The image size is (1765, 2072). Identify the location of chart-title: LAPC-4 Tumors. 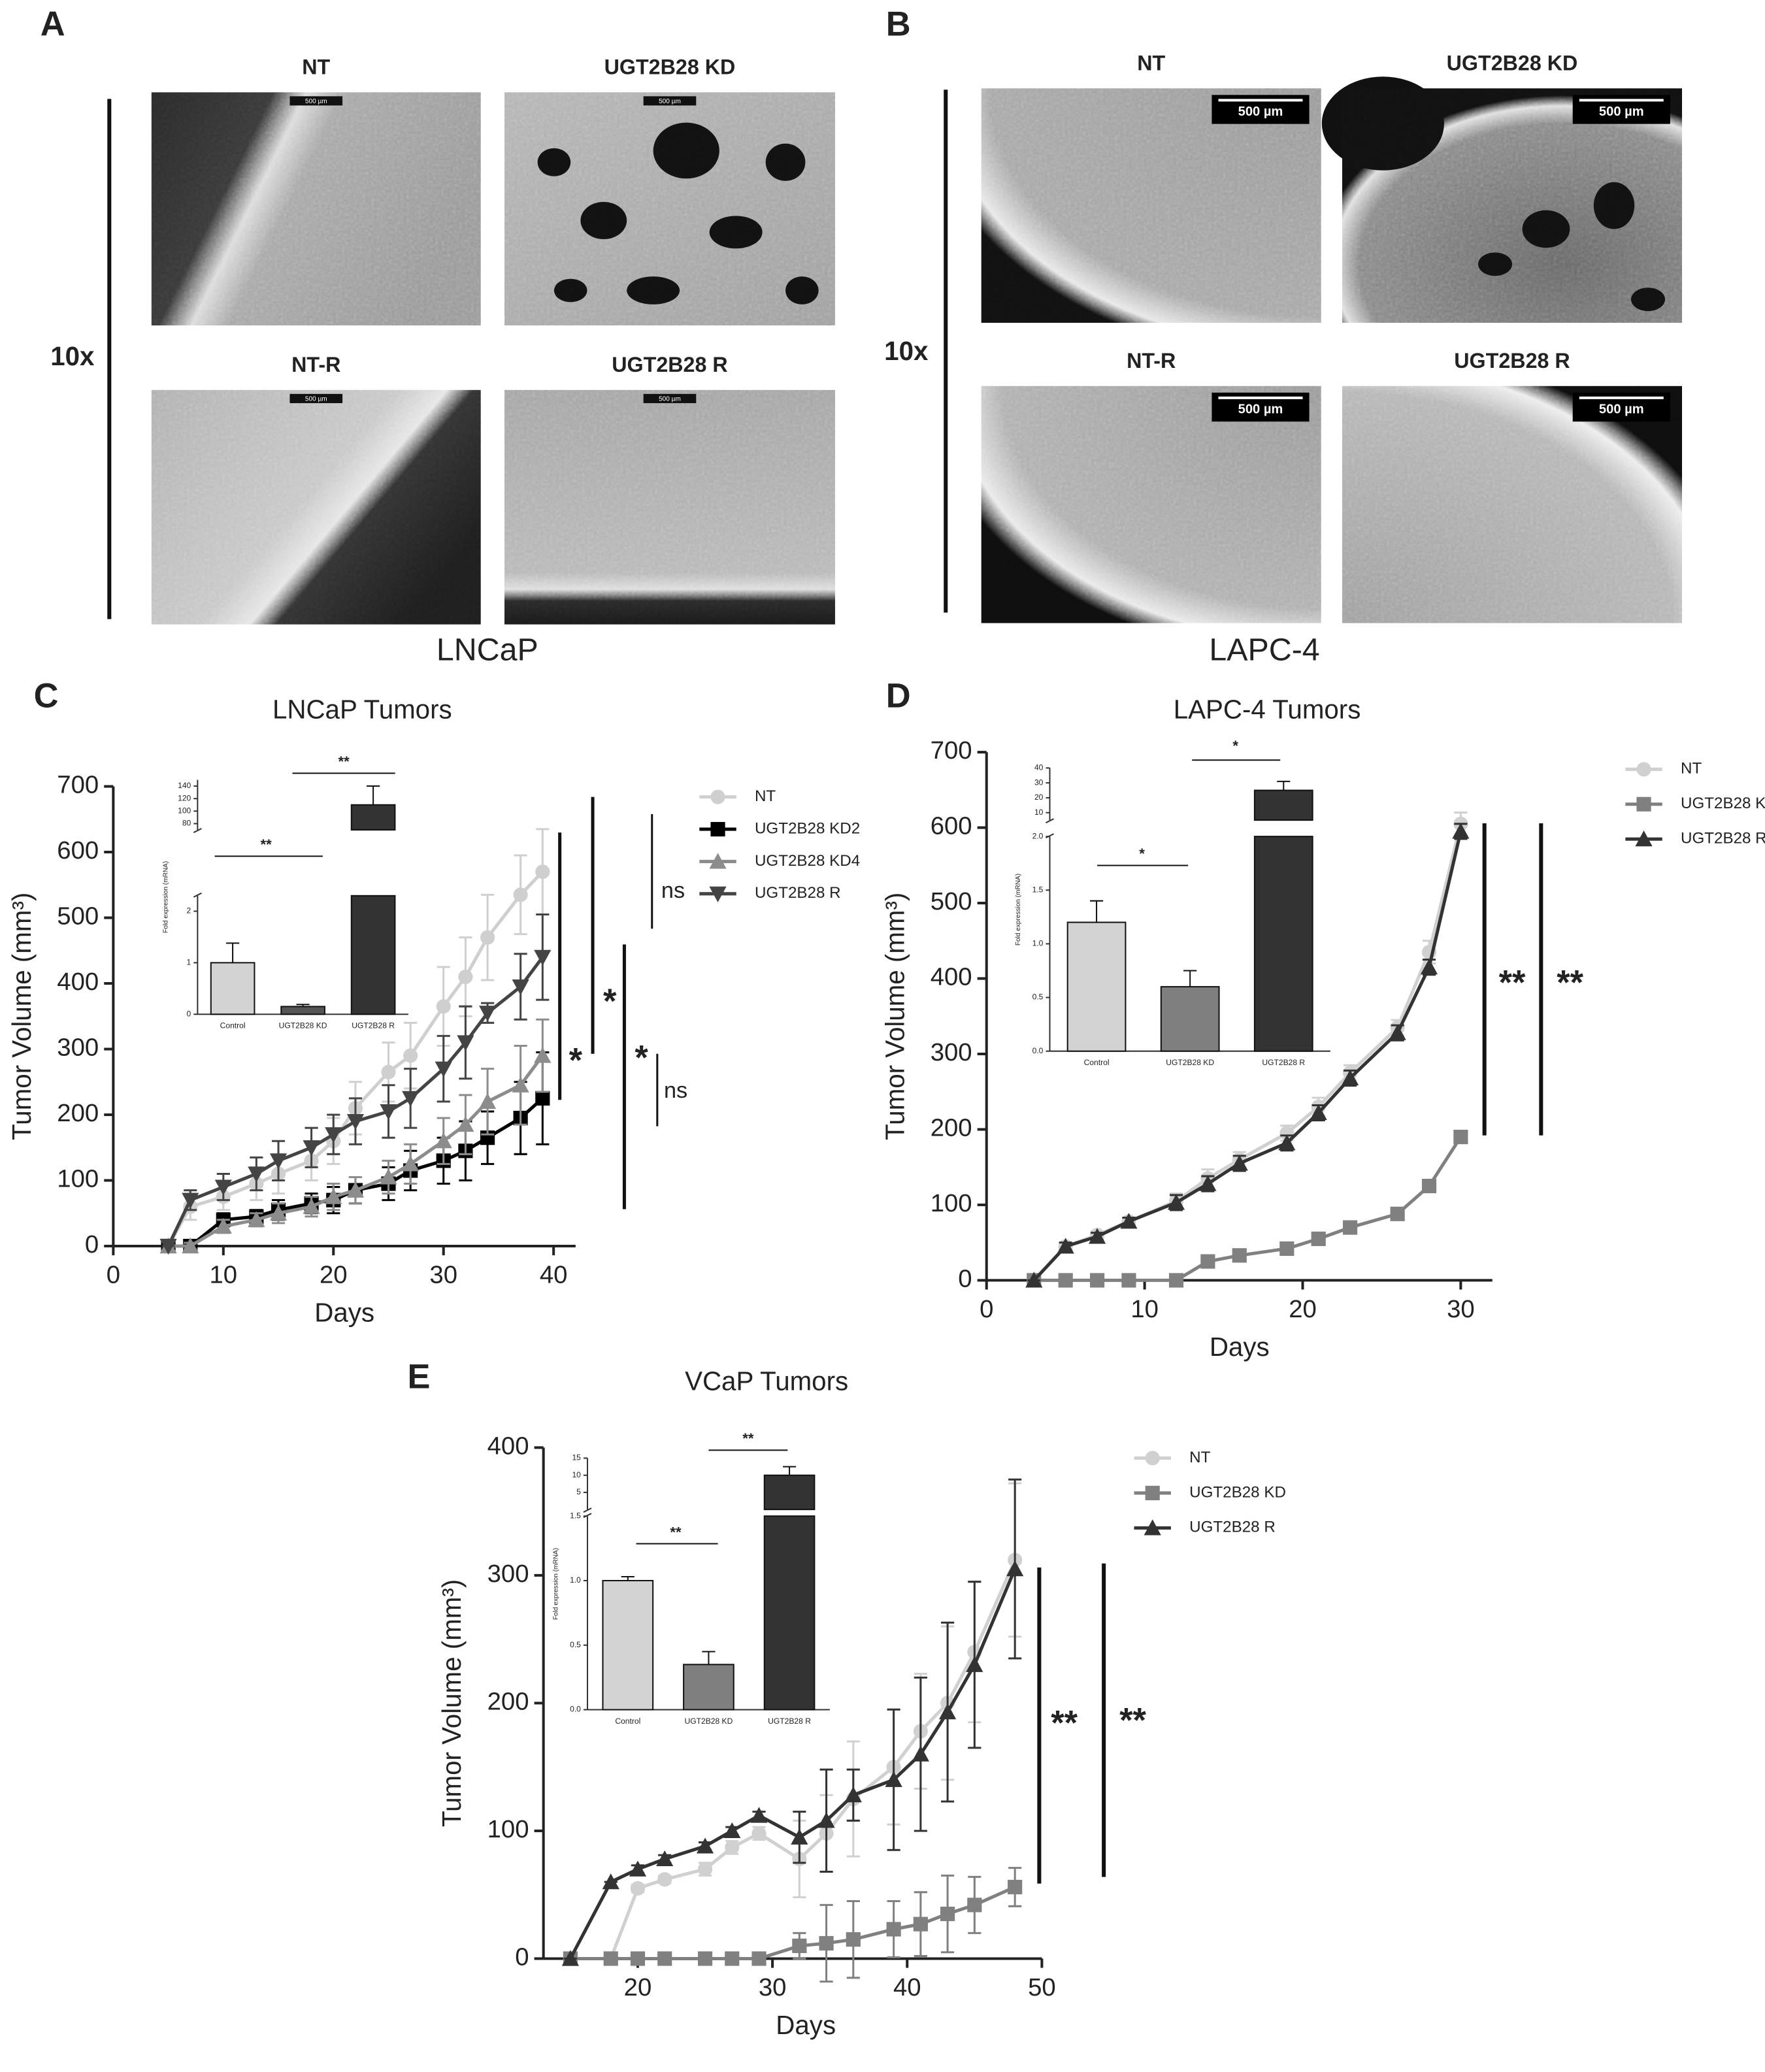
(1267, 710).